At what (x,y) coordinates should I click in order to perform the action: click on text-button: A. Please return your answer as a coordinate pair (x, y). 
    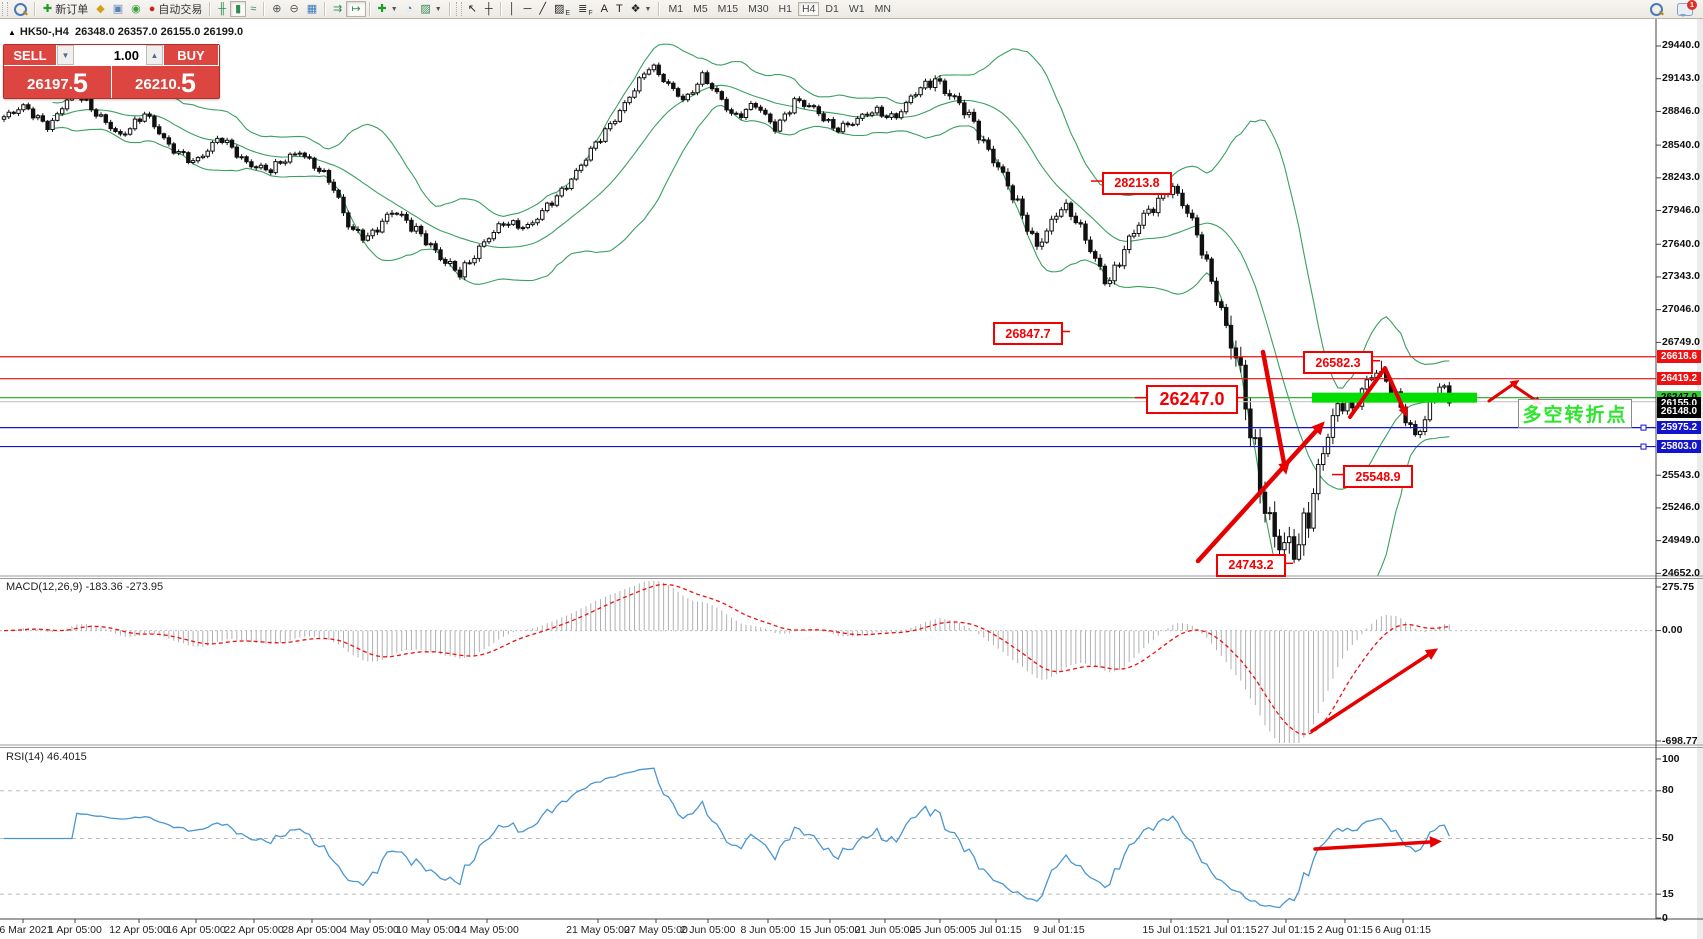
    Looking at the image, I should click on (604, 9).